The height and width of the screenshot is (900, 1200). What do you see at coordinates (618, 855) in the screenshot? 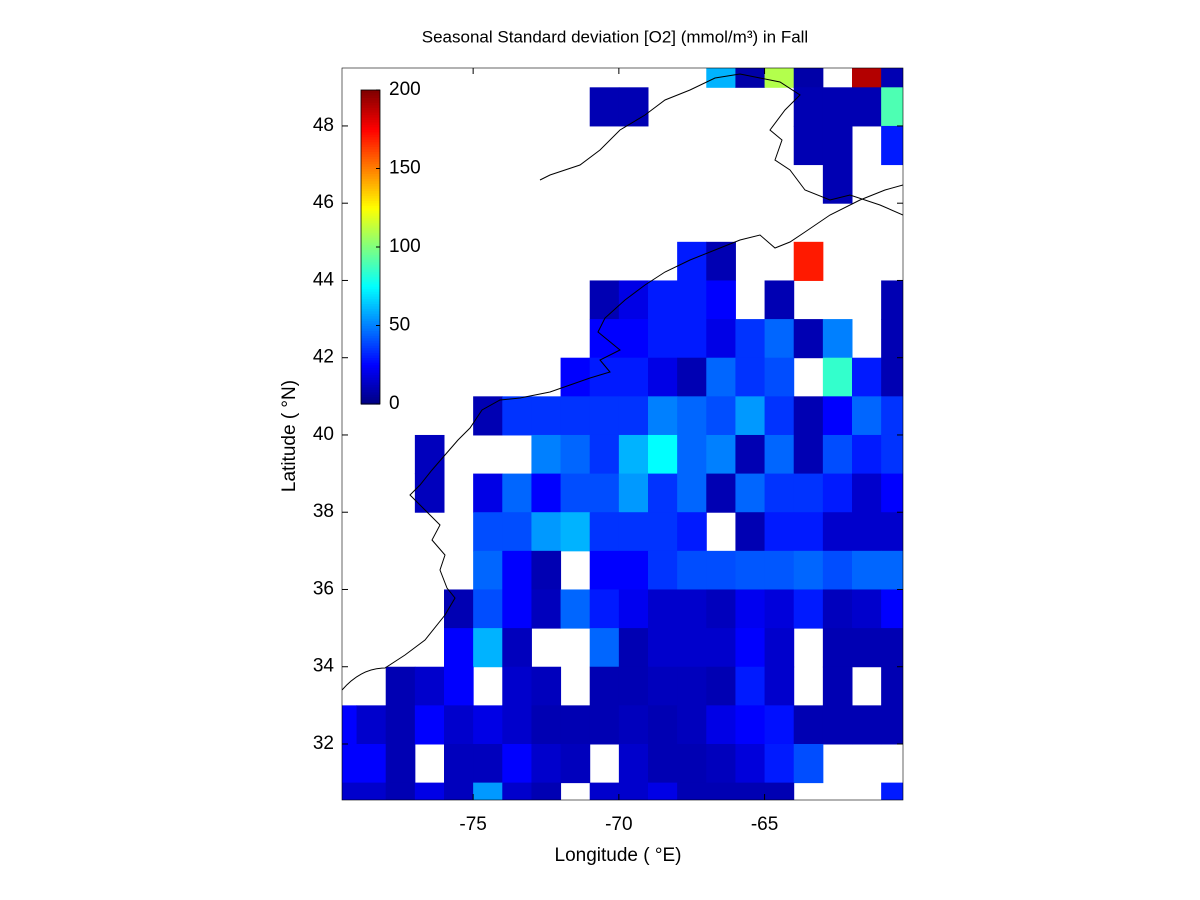
I see `x-axis-label: Longitude ( °E)` at bounding box center [618, 855].